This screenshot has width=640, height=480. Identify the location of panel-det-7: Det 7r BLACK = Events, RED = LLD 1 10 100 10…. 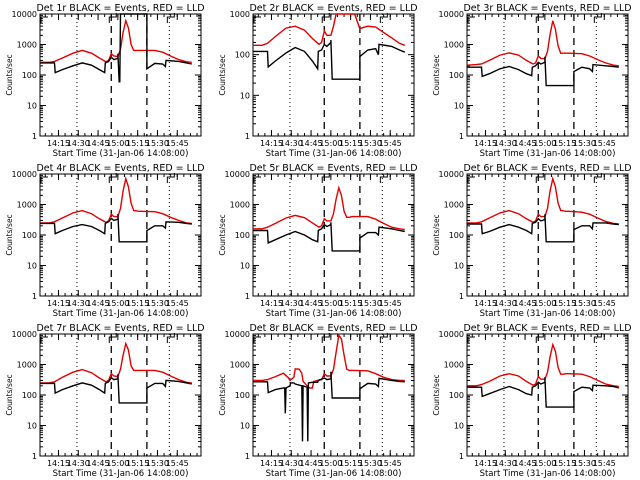
(105, 401).